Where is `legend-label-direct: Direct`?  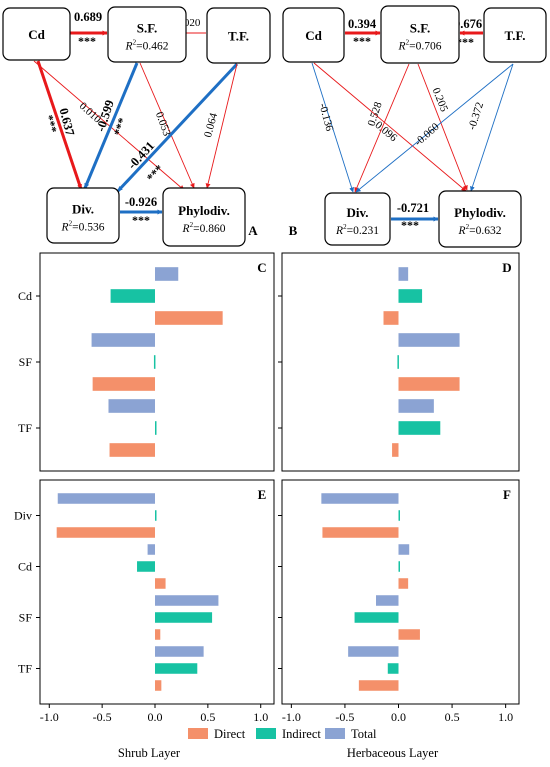 legend-label-direct: Direct is located at coordinates (230, 734).